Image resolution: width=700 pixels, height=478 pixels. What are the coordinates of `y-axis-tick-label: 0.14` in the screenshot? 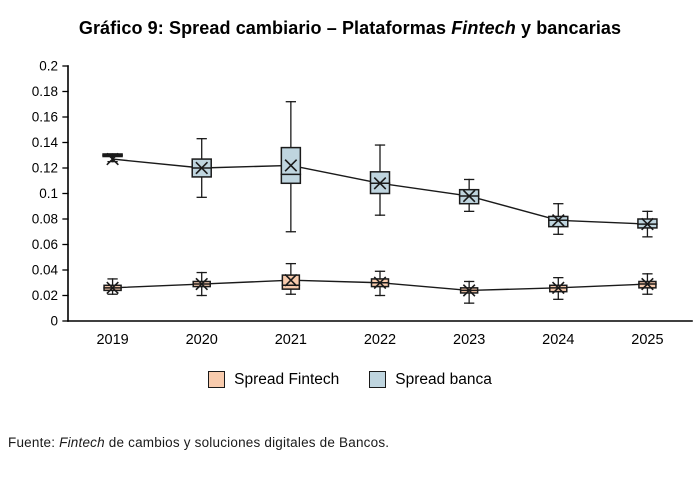 It's located at (45, 142).